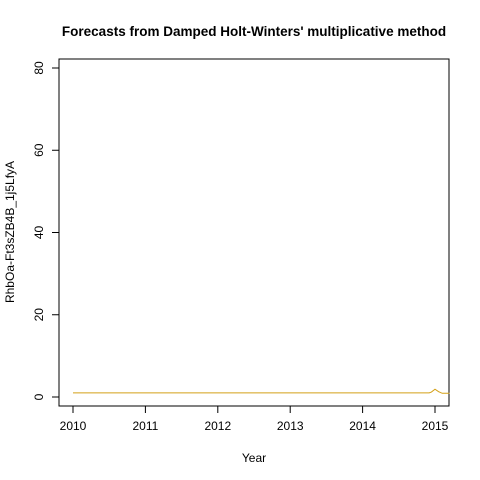 The height and width of the screenshot is (480, 480). I want to click on x-axis: 2010 2011 2012 2013 2014 2015, so click(254, 419).